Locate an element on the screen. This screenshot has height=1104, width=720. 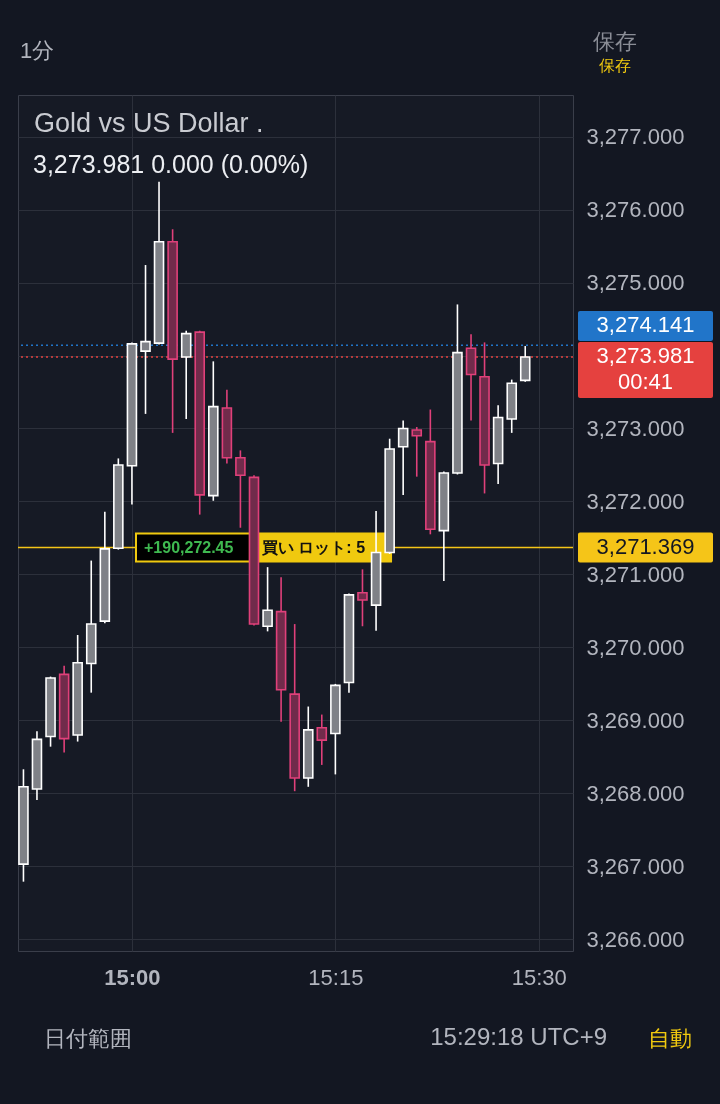
y-tick-label: 3,268.000 is located at coordinates (635, 793).